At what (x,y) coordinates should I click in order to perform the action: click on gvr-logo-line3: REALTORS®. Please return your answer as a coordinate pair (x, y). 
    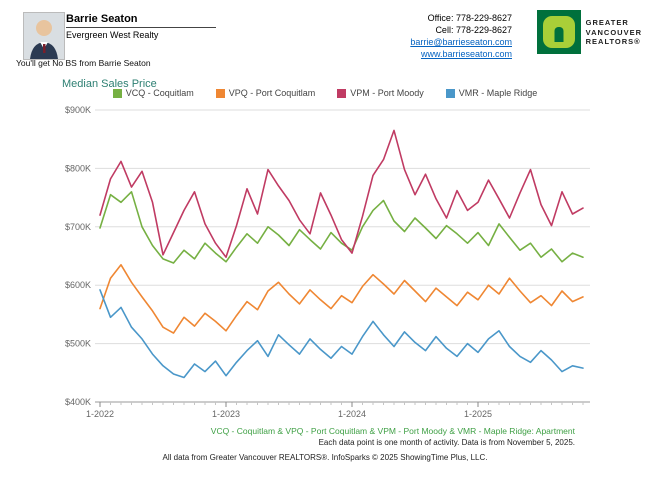
    Looking at the image, I should click on (613, 41).